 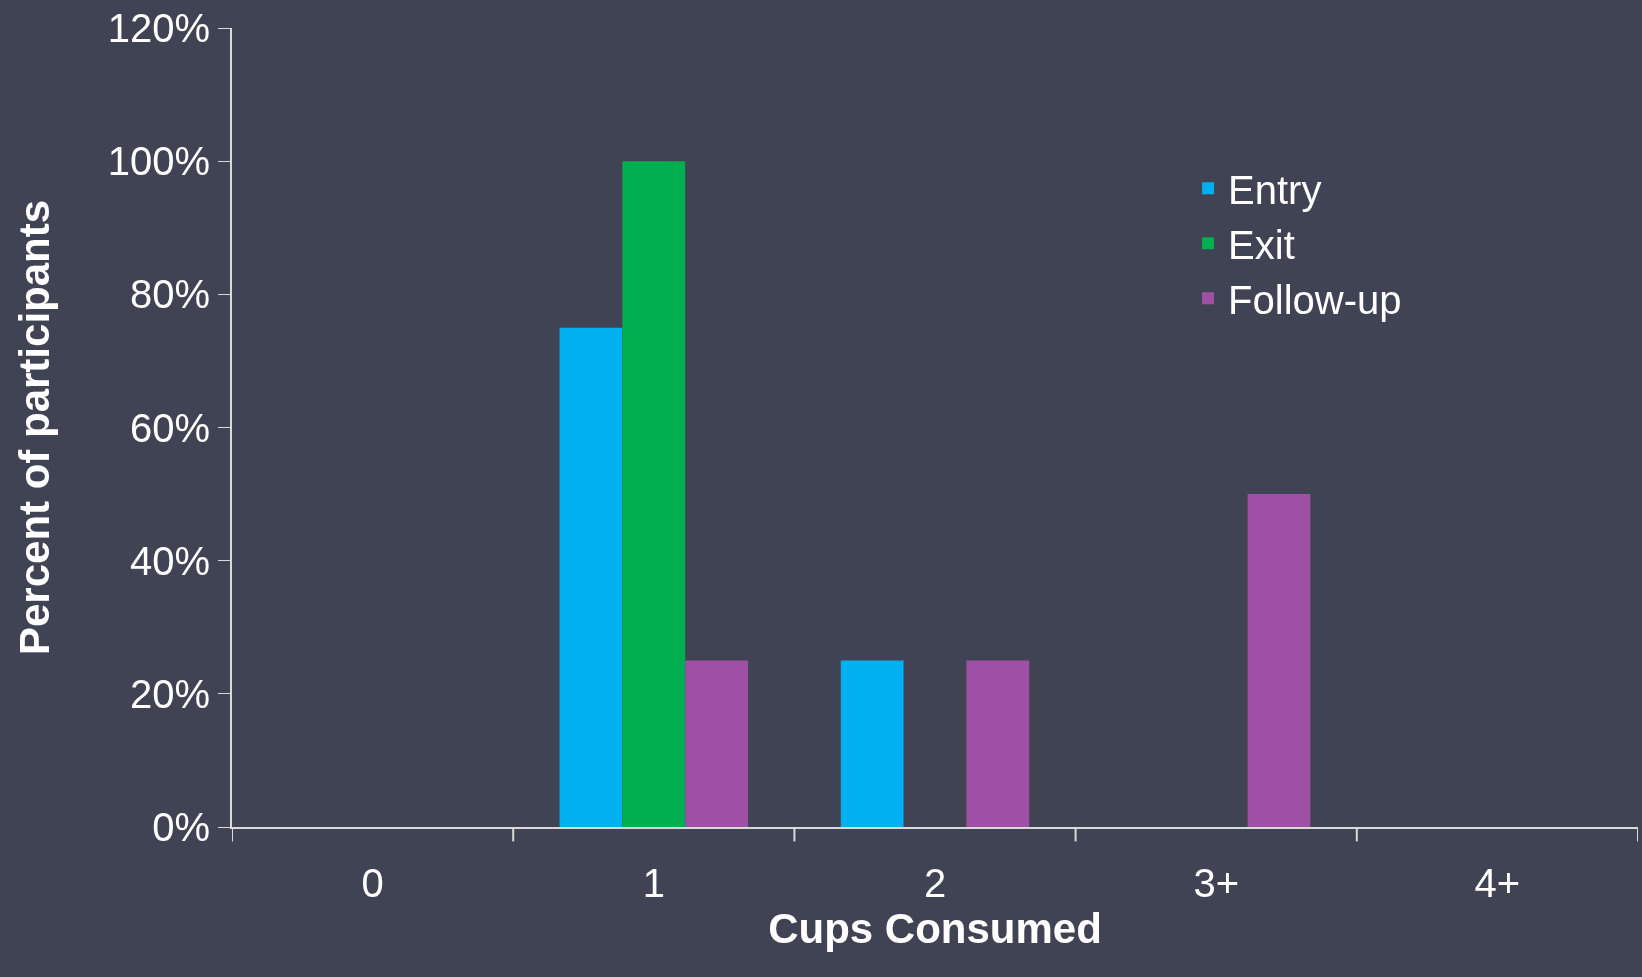 I want to click on y-tick-label: 80%, so click(x=169, y=294).